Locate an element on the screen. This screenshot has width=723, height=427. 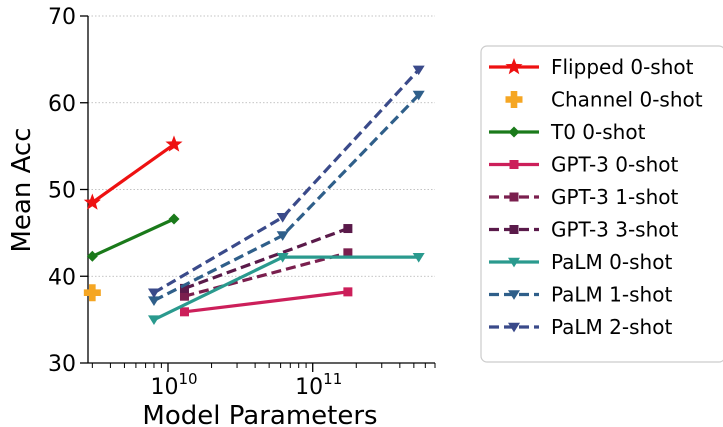
series-gpt-3-3-shot is located at coordinates (266, 258).